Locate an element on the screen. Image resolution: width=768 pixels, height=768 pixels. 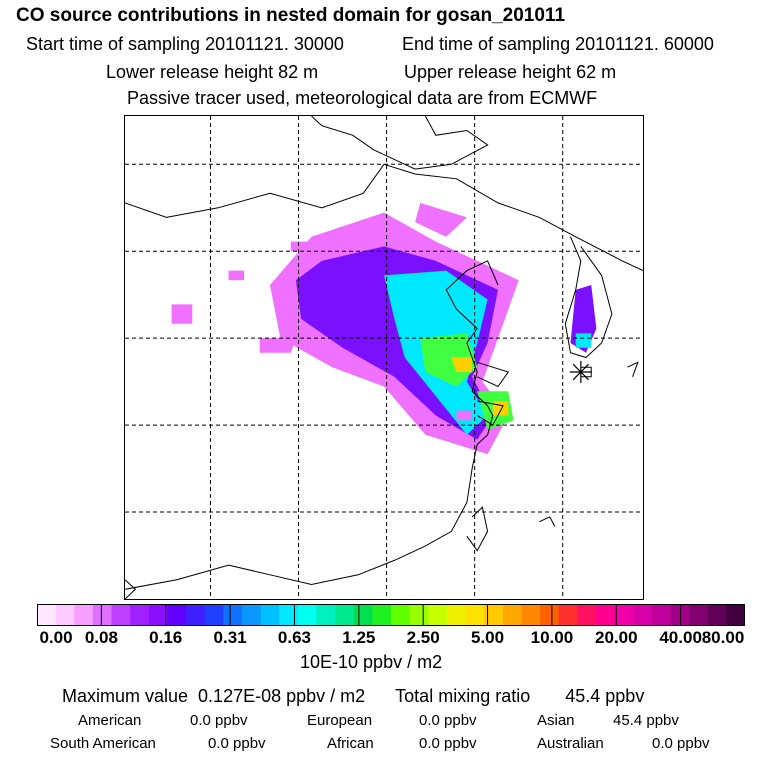
colorbar is located at coordinates (391, 615).